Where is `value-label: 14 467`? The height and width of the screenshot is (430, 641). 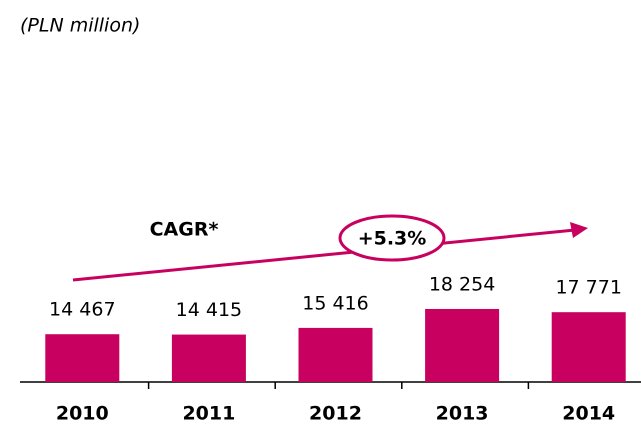 value-label: 14 467 is located at coordinates (82, 310).